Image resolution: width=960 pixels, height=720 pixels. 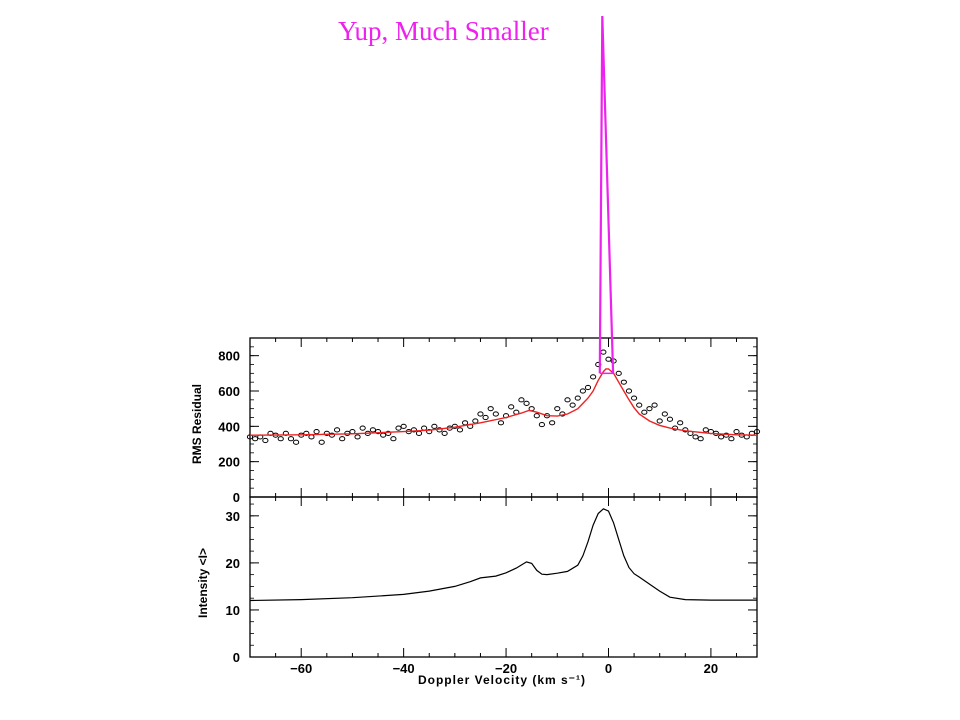 I want to click on top-ytick-label: 600, so click(x=229, y=391).